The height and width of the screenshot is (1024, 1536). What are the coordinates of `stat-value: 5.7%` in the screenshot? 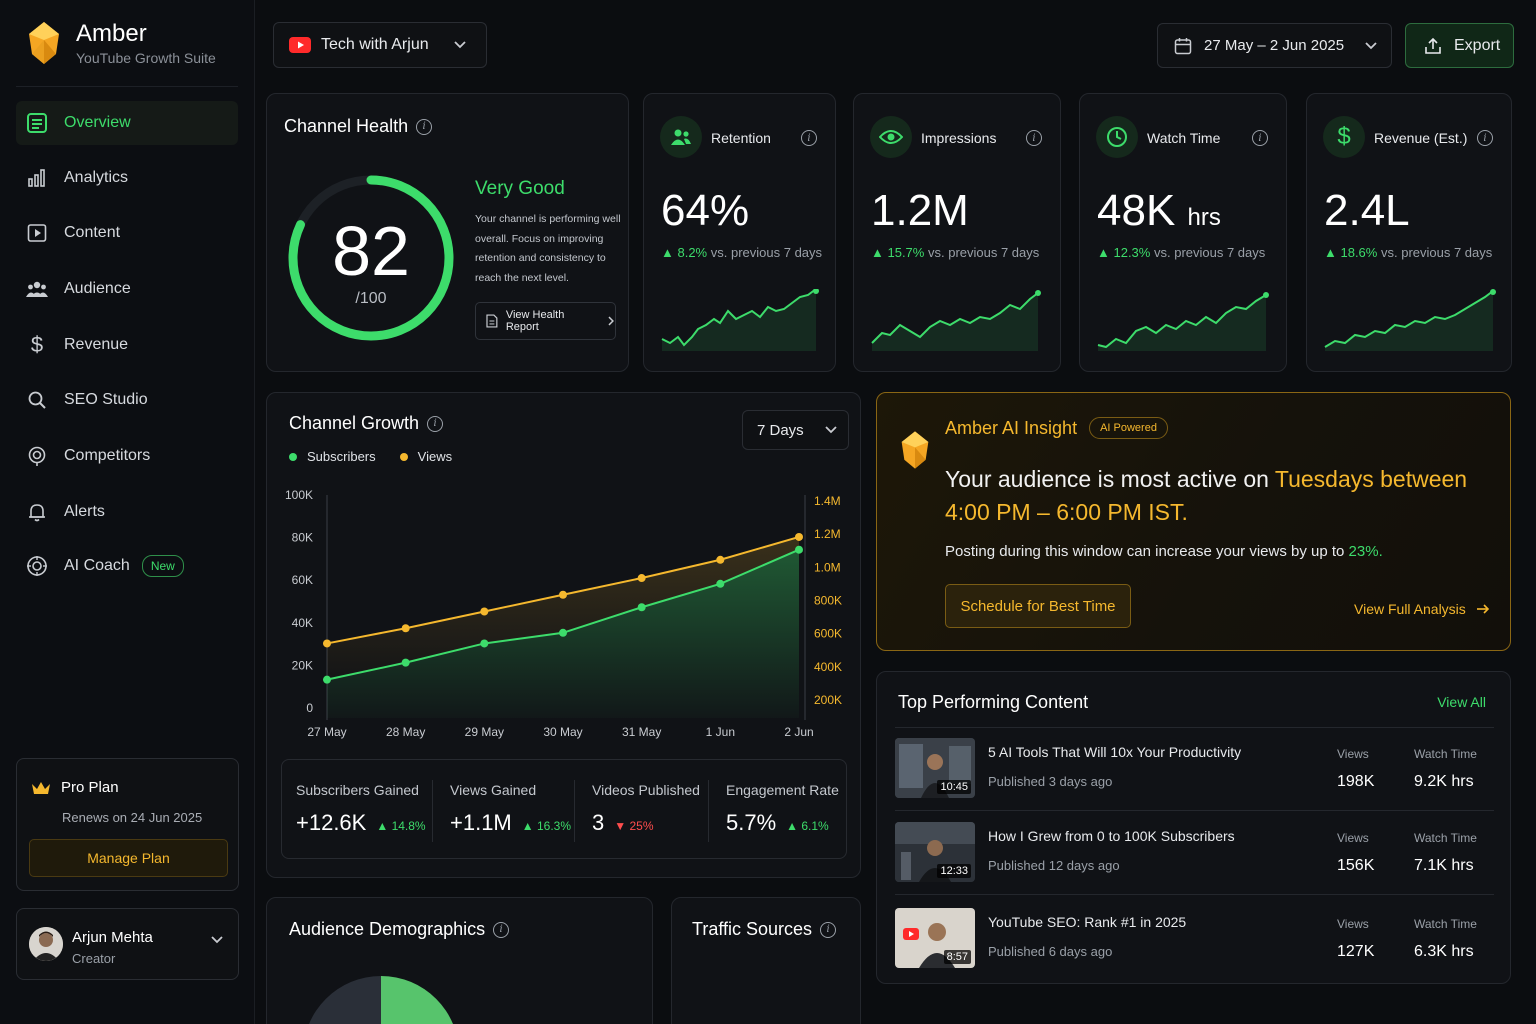 It's located at (751, 822).